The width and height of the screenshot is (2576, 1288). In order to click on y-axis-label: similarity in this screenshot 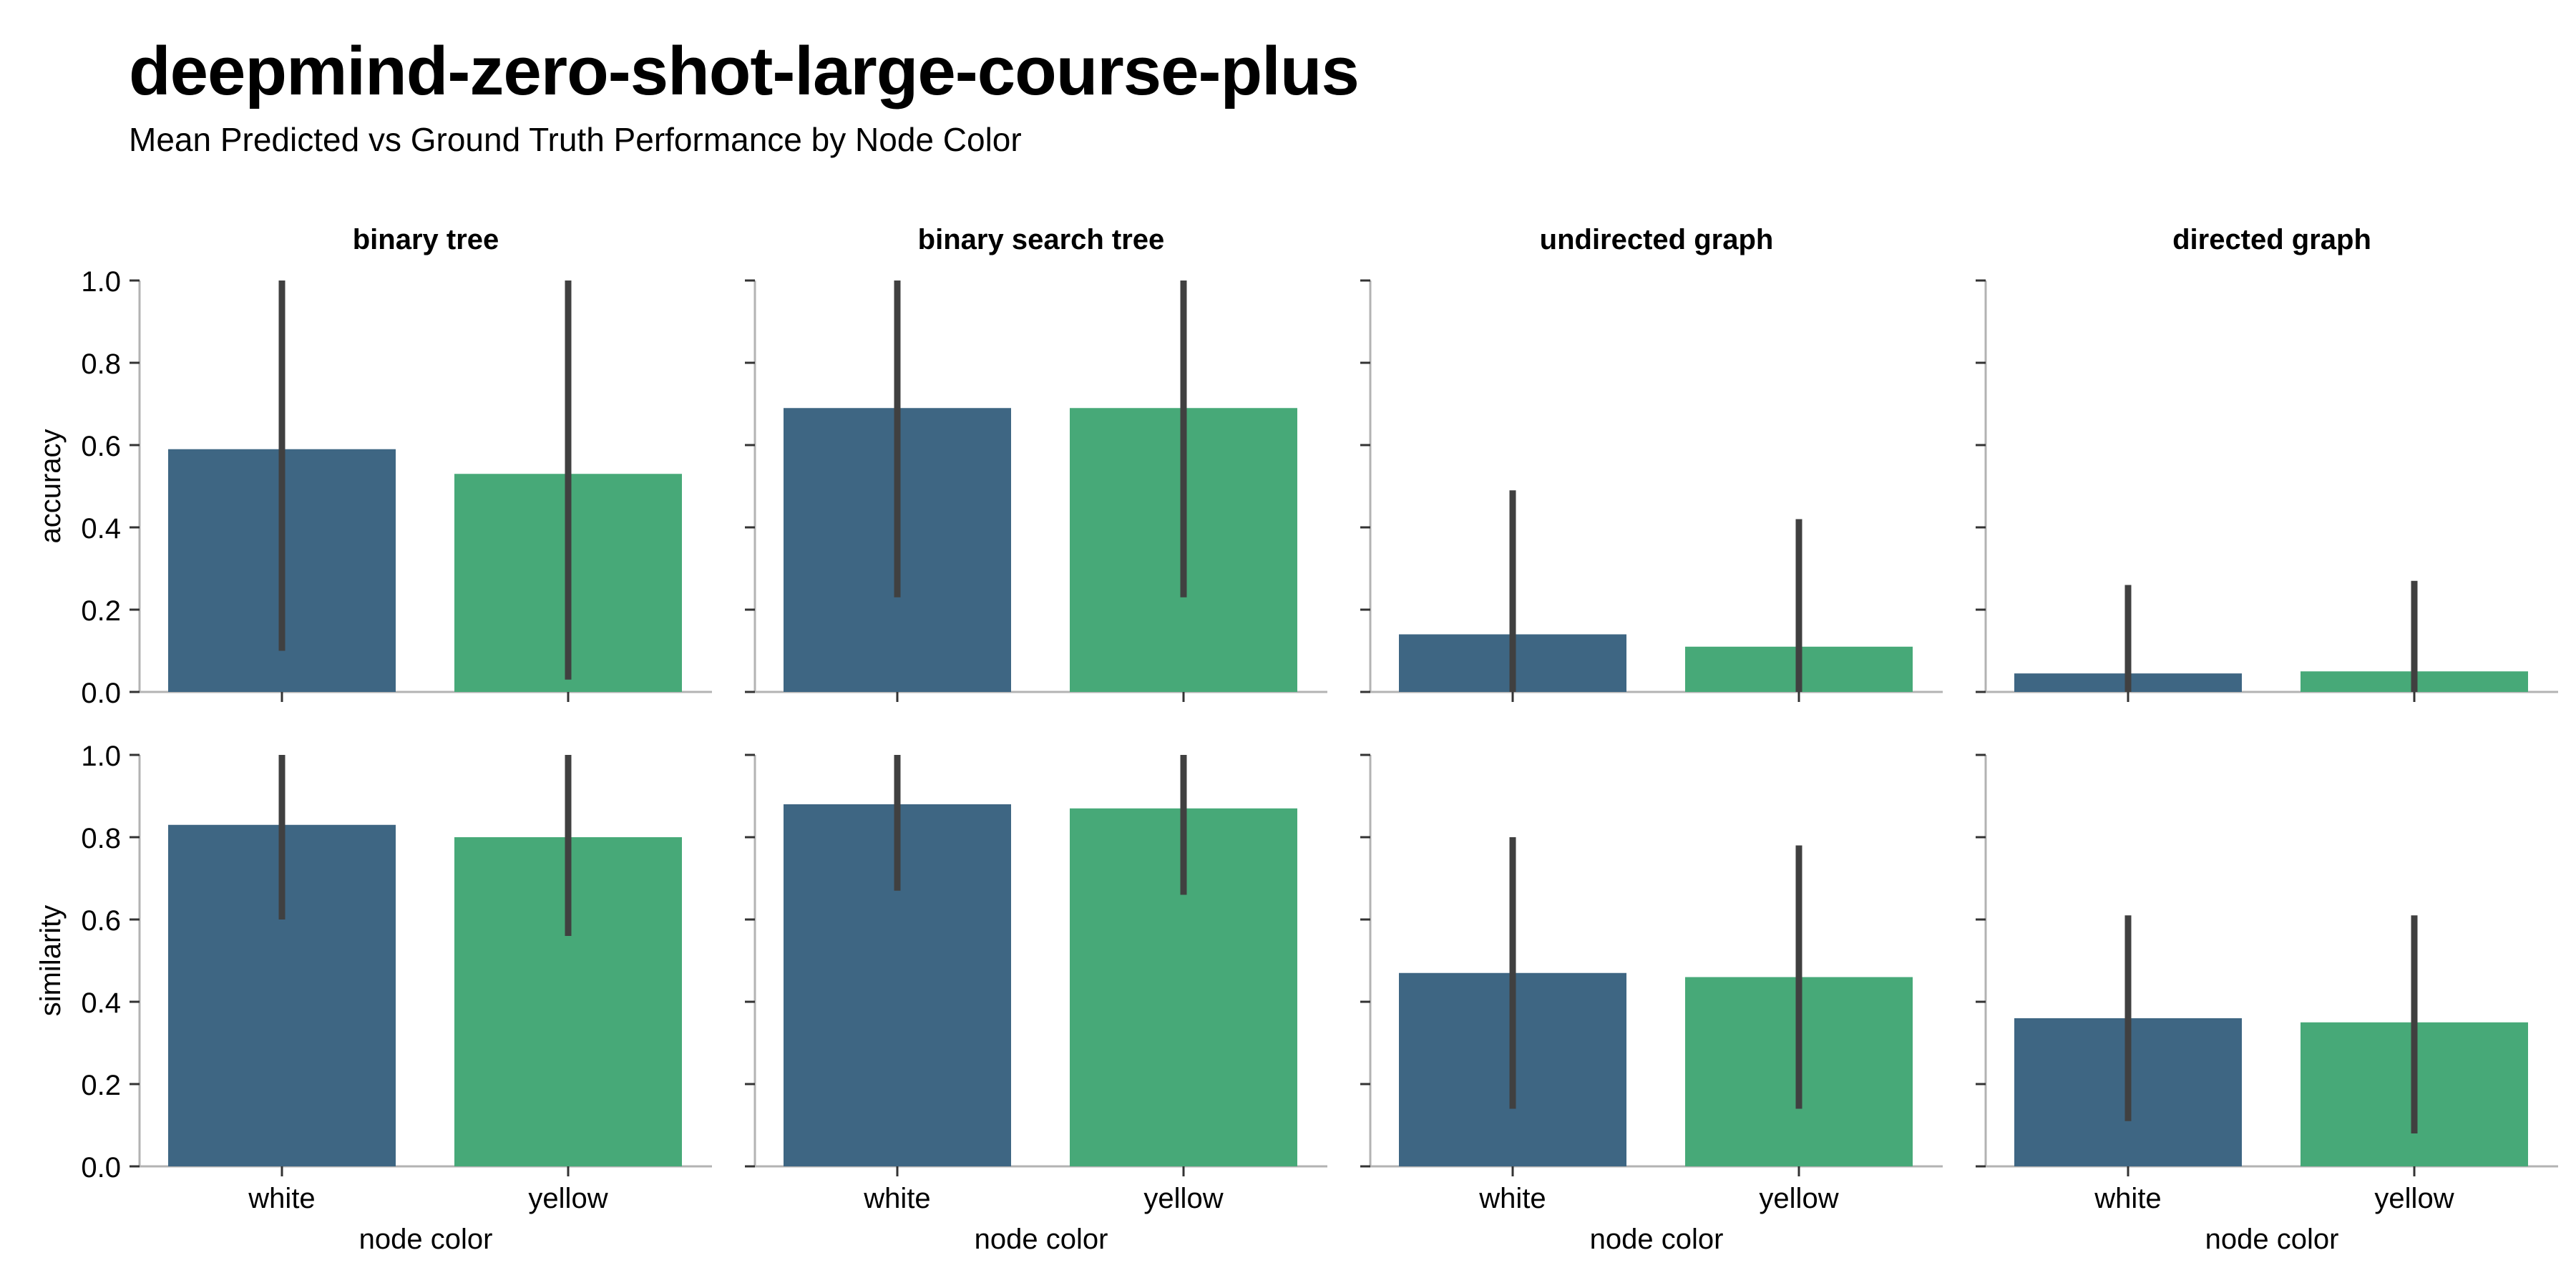, I will do `click(51, 961)`.